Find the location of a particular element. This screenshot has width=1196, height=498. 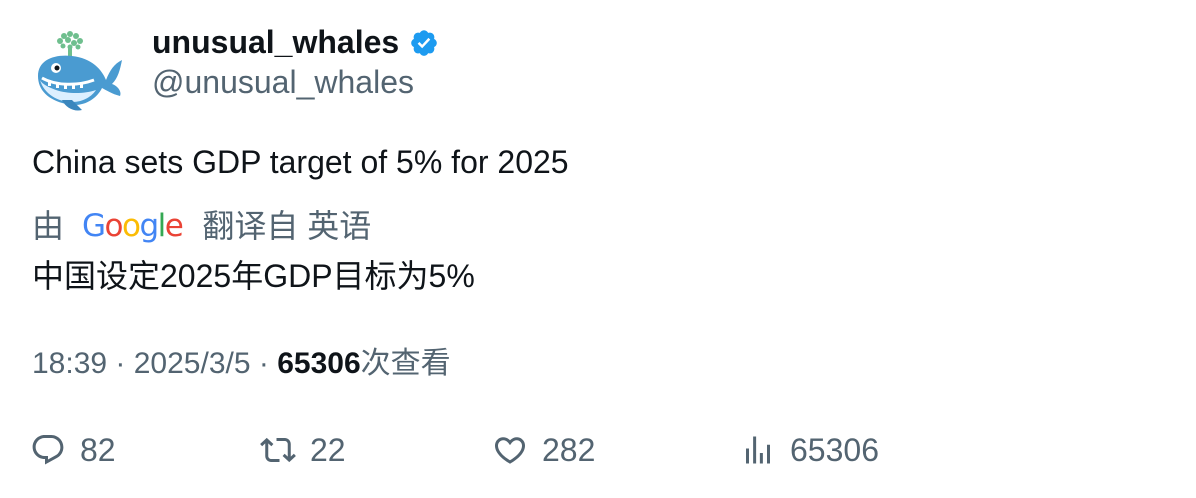

like-button: 282 is located at coordinates (543, 450).